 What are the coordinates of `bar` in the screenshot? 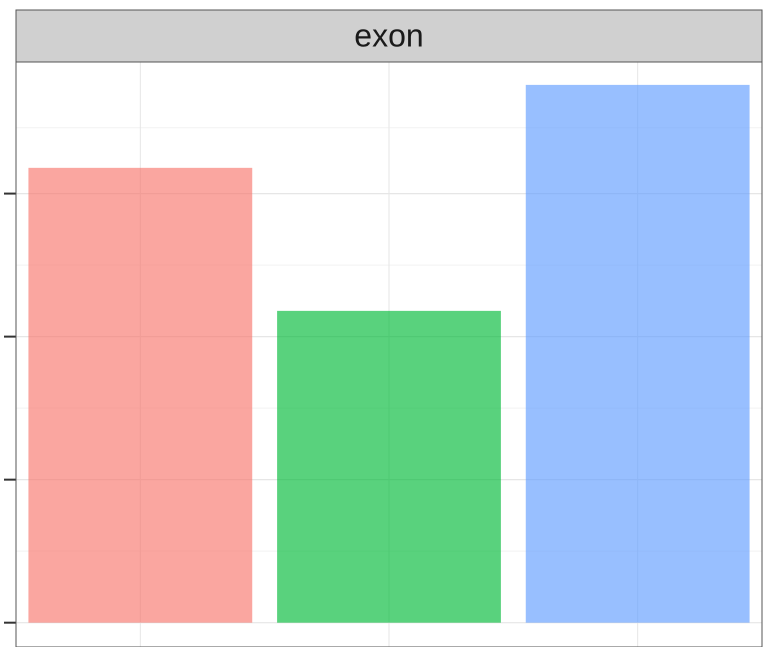 It's located at (389, 466).